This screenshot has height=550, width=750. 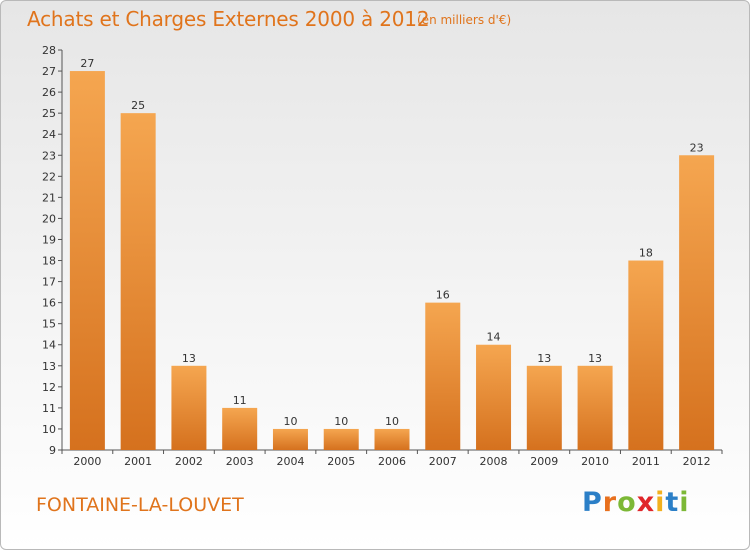 What do you see at coordinates (49, 303) in the screenshot?
I see `y-tick-label: 16` at bounding box center [49, 303].